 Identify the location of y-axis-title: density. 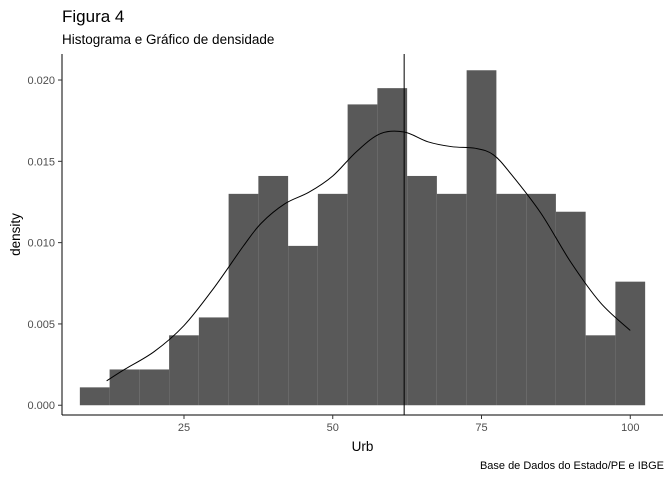
(15, 234).